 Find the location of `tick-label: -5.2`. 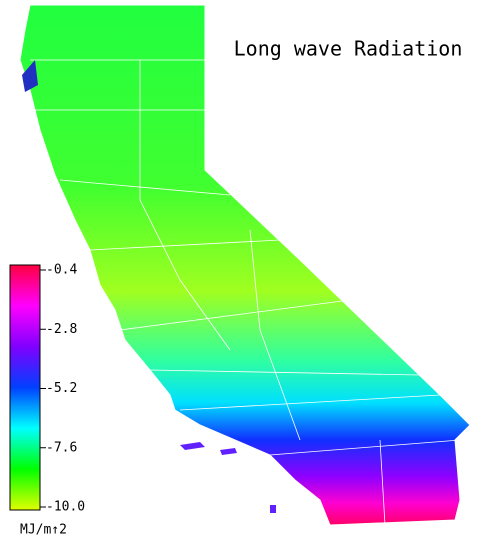

tick-label: -5.2 is located at coordinates (61, 388).